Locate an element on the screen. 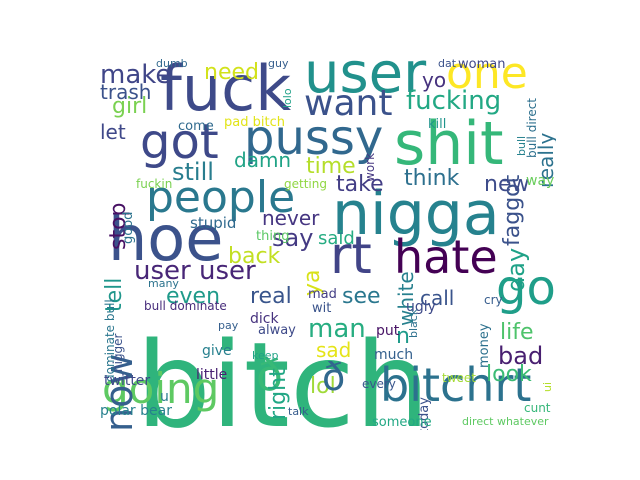  word-go-12: go is located at coordinates (526, 288).